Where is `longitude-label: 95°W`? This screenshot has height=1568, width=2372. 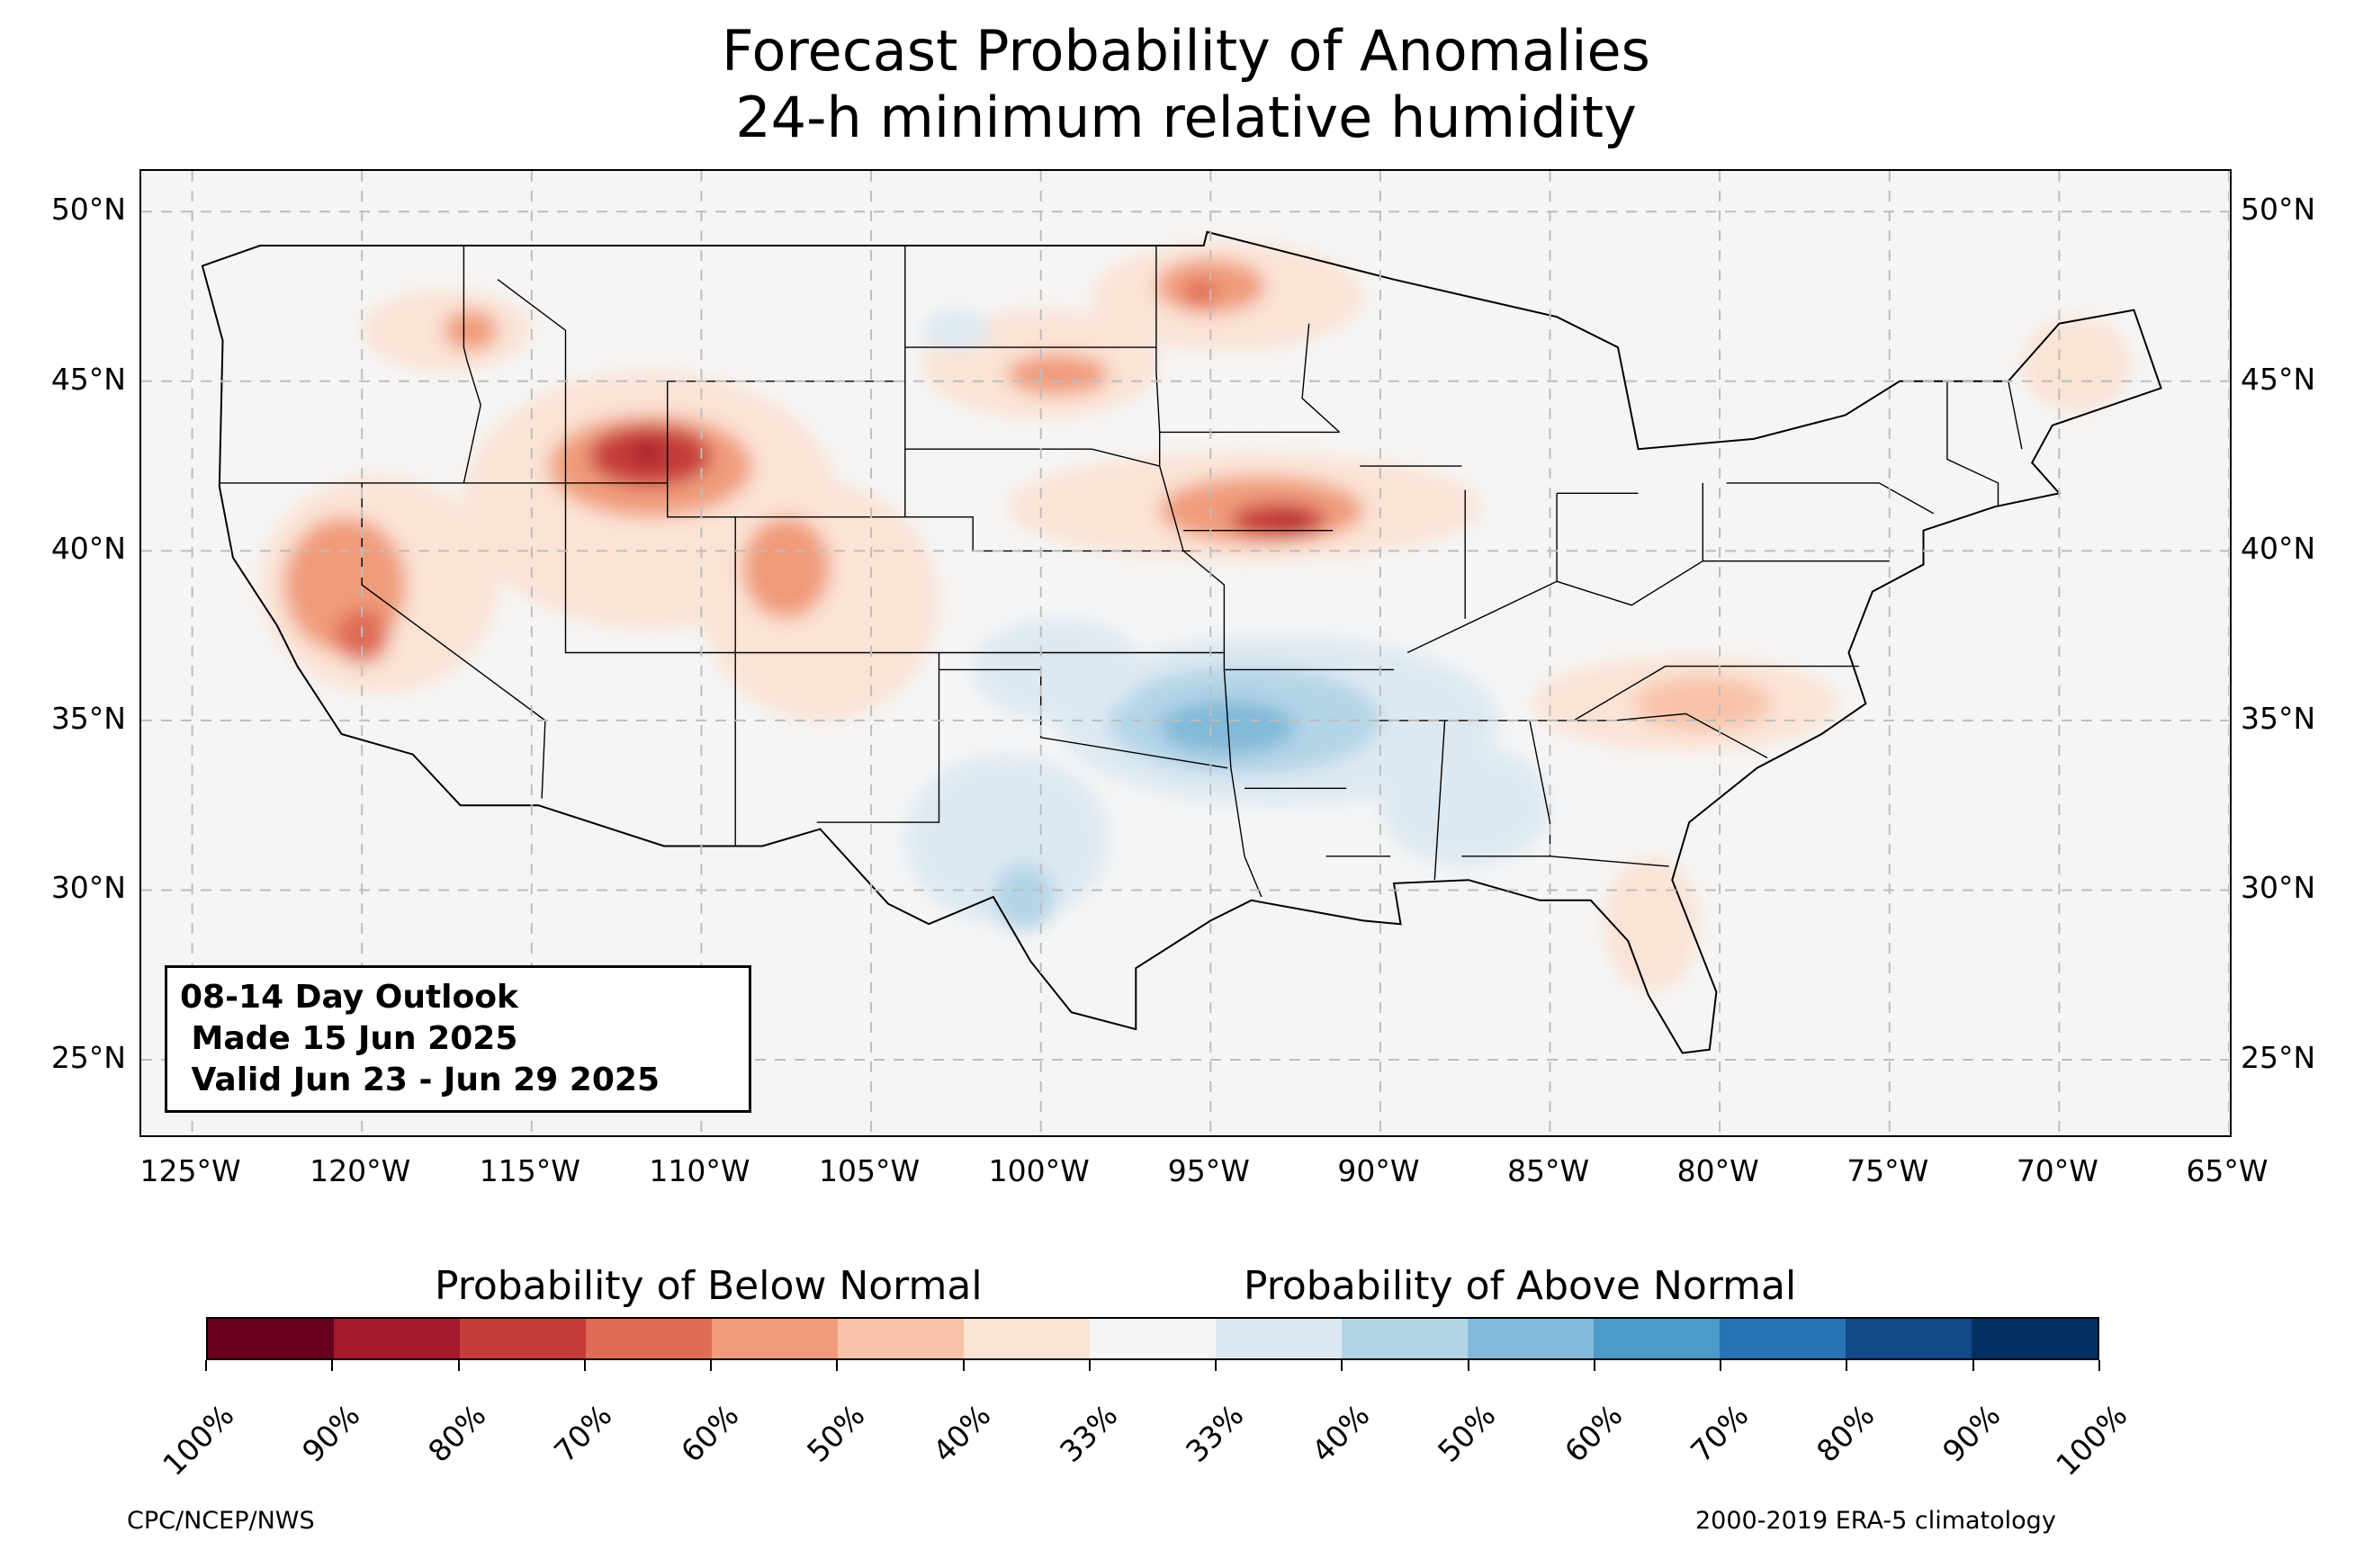
longitude-label: 95°W is located at coordinates (1208, 1170).